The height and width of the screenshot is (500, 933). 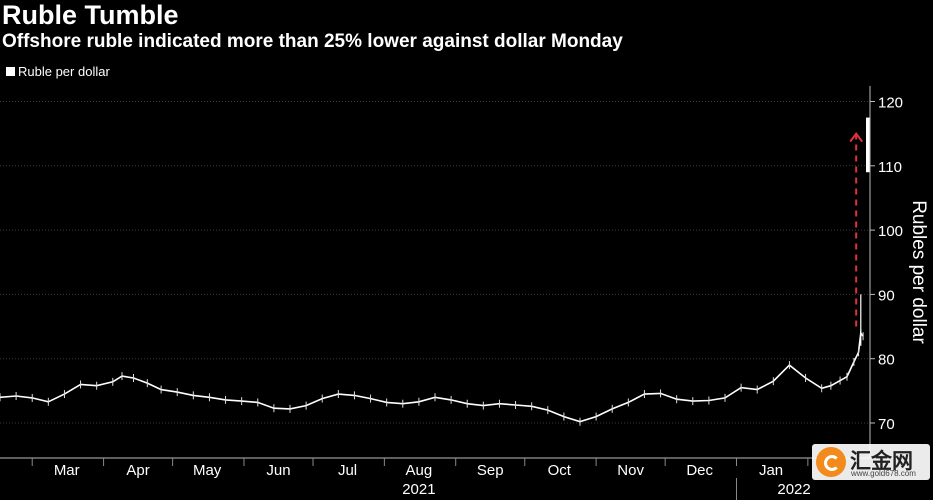 What do you see at coordinates (67, 470) in the screenshot?
I see `x-tick-label: Mar` at bounding box center [67, 470].